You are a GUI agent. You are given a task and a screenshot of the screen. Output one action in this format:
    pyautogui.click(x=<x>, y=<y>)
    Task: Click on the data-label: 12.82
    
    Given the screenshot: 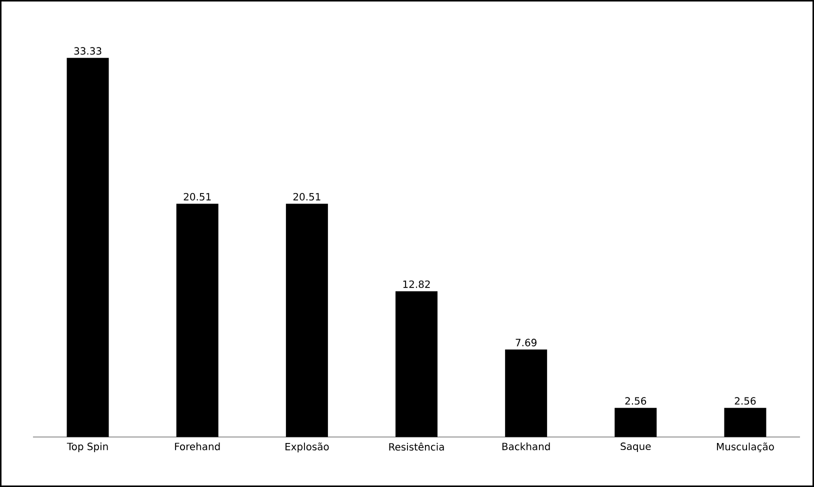 What is the action you would take?
    pyautogui.click(x=416, y=284)
    